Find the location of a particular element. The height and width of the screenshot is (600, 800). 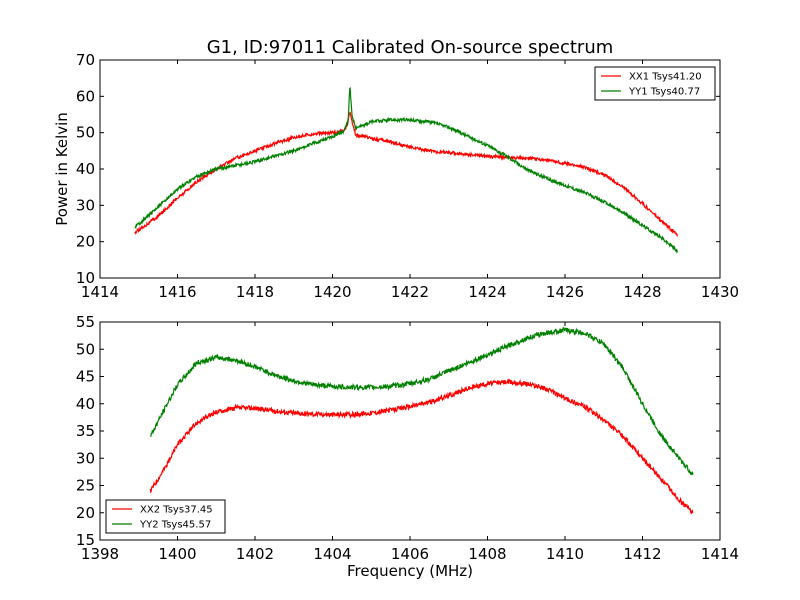

y-tick-label-2-5: 40 is located at coordinates (85, 404).